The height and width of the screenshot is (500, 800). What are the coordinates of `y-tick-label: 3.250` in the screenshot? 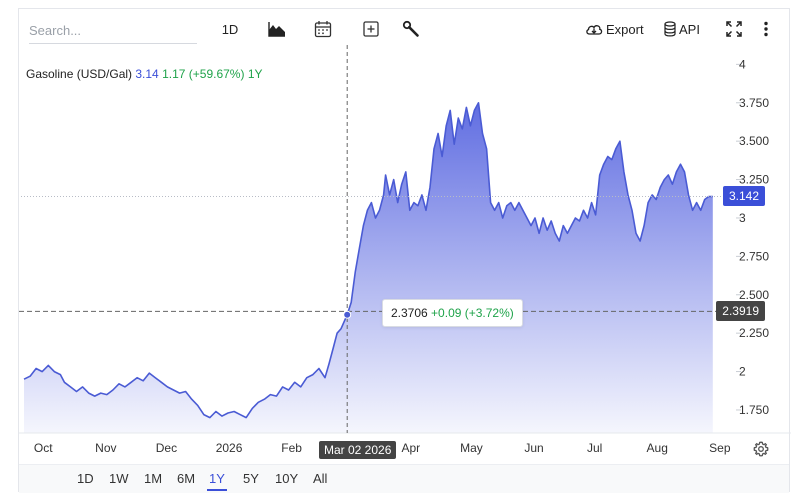 It's located at (754, 180).